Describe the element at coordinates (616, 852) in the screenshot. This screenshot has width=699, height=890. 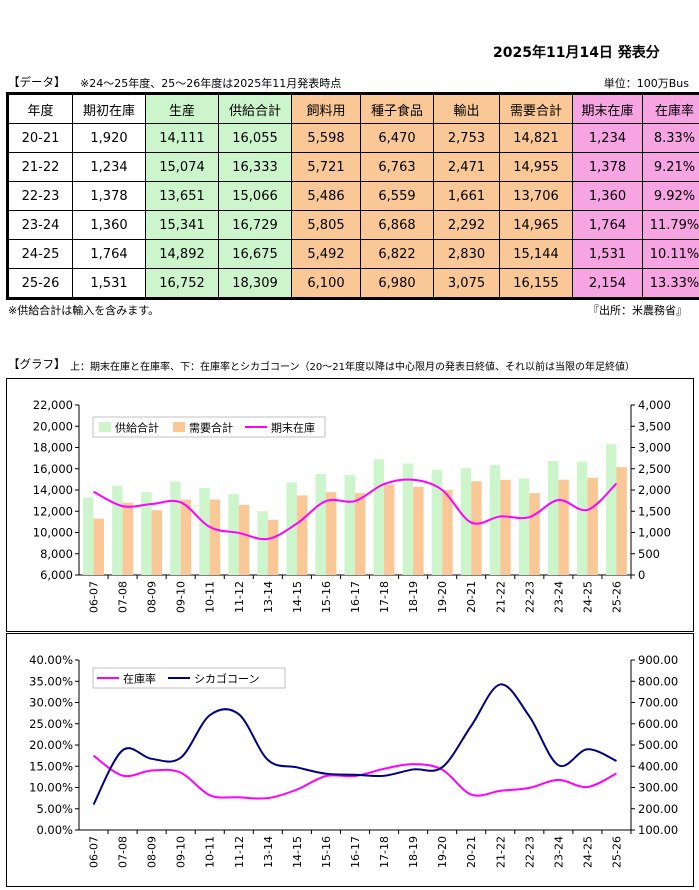
I see `x-tick-label: 25-26` at that location.